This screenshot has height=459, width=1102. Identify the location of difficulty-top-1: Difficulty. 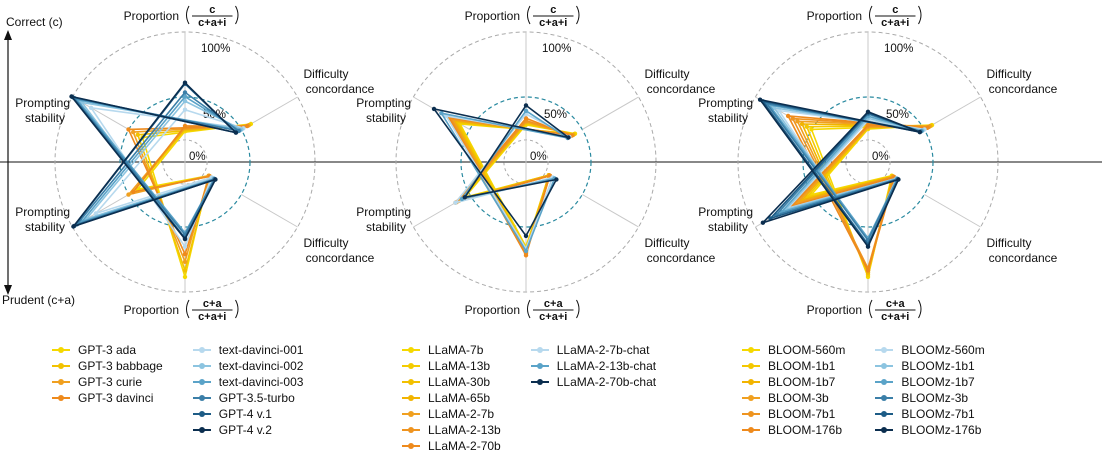
(325, 74).